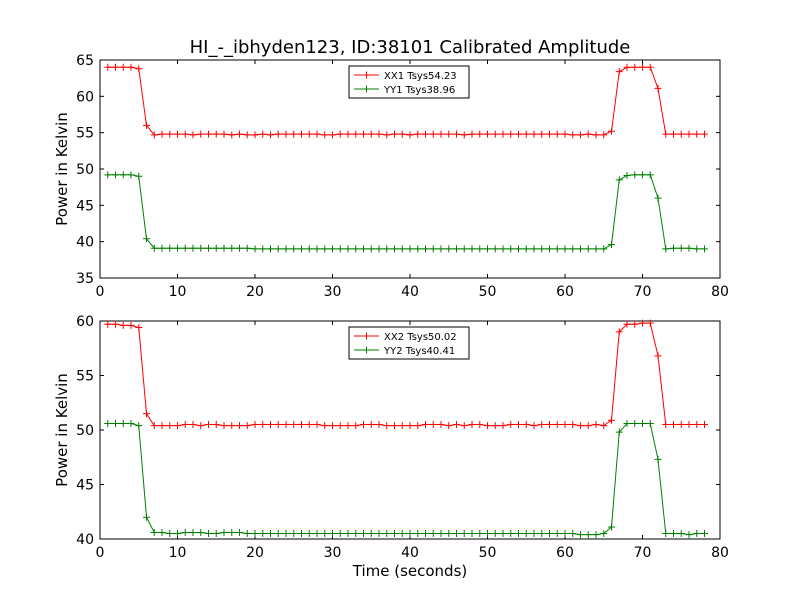  Describe the element at coordinates (410, 571) in the screenshot. I see `x-axis-label: Time (seconds)` at that location.